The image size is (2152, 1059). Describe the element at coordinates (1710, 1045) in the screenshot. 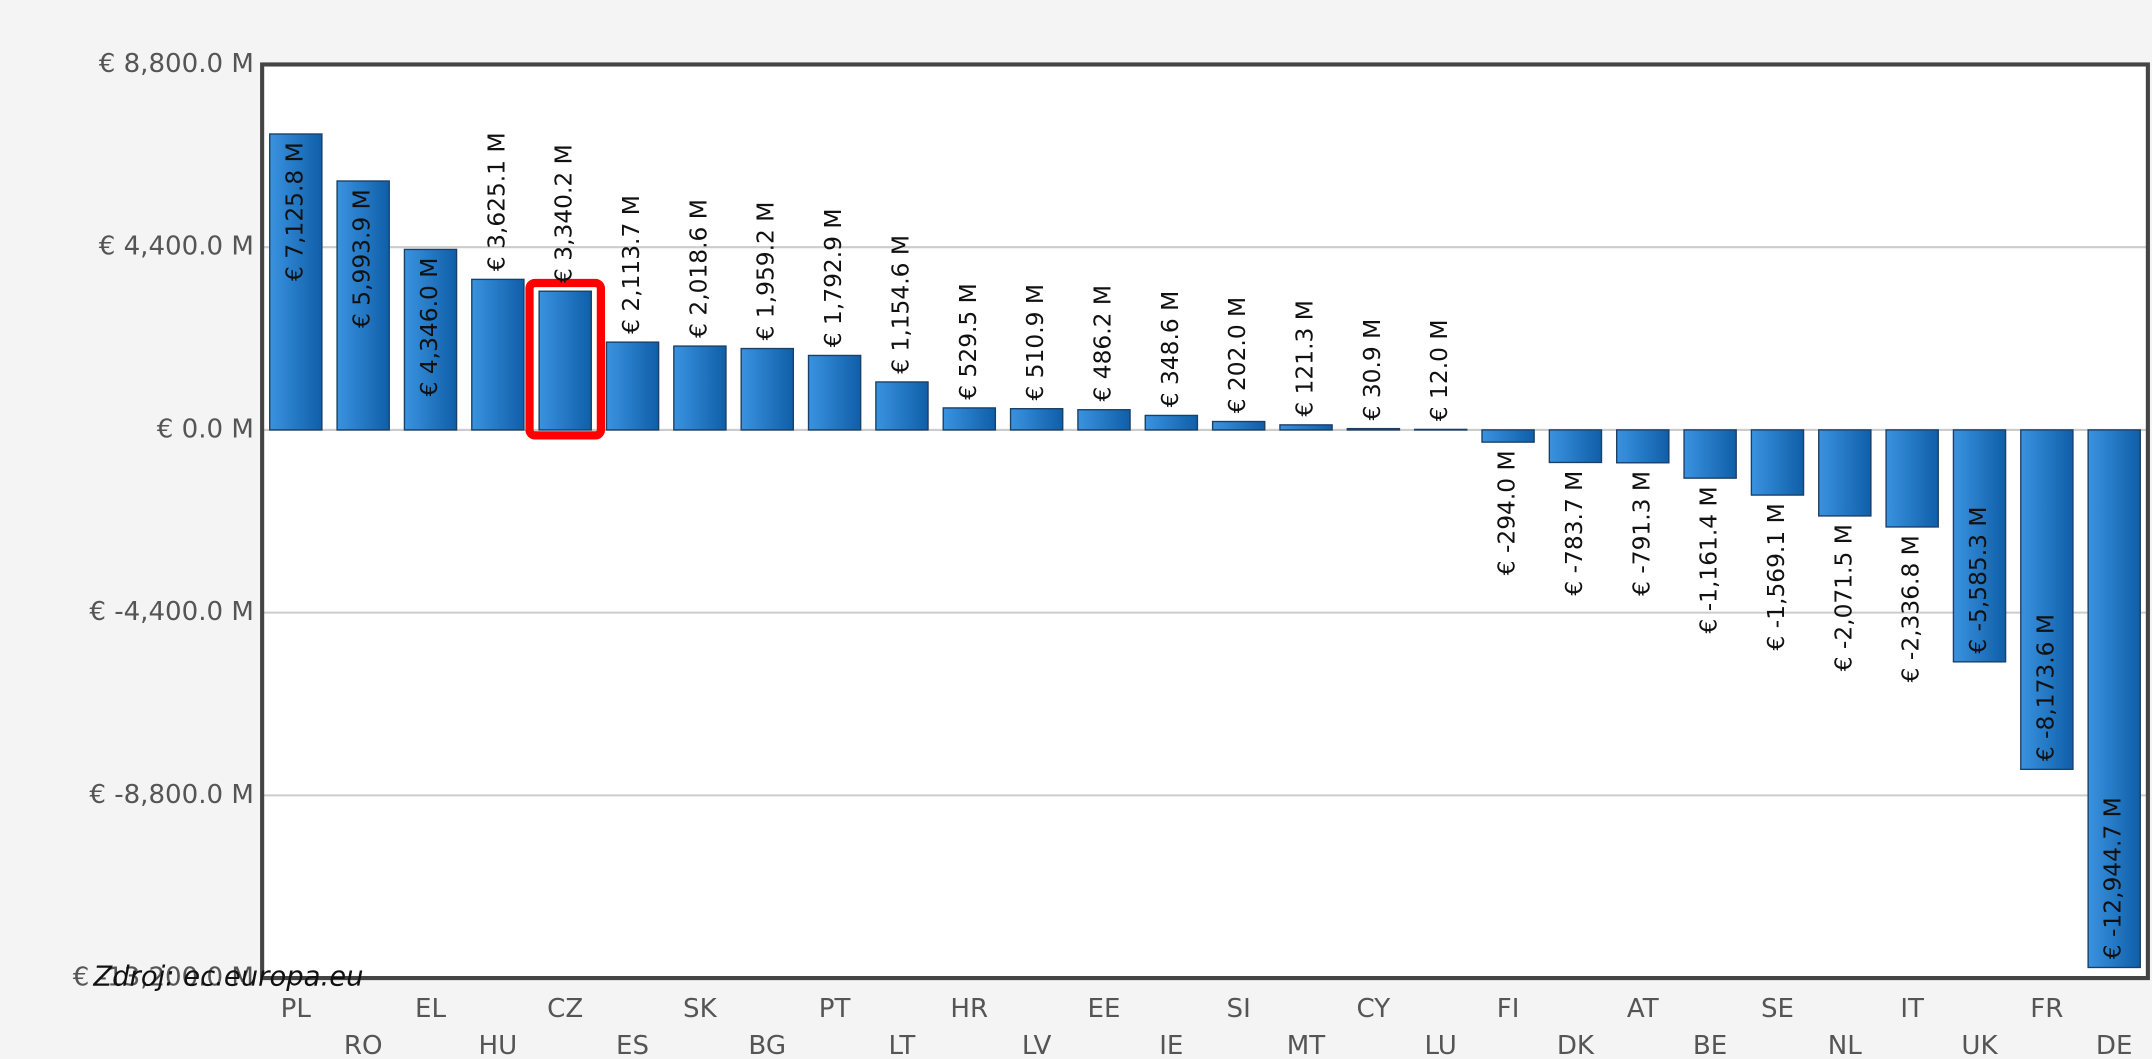

I see `x-tick-label: BE` at that location.